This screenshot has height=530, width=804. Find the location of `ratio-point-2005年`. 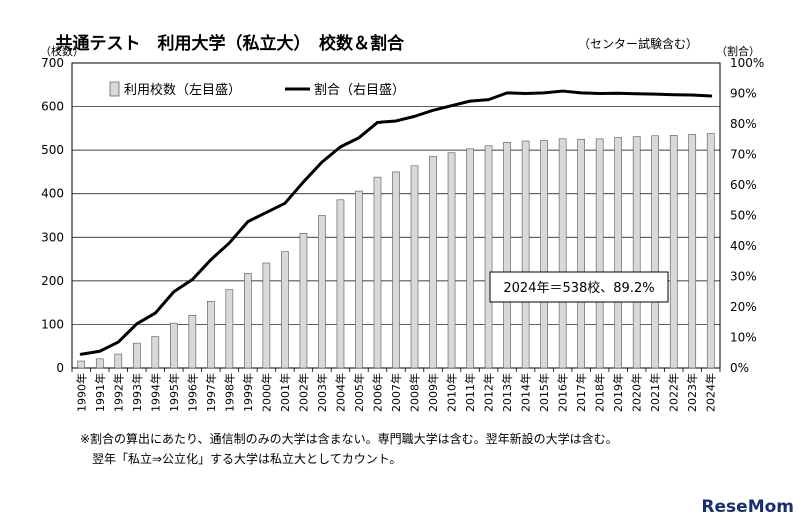

ratio-point-2005年 is located at coordinates (359, 137).